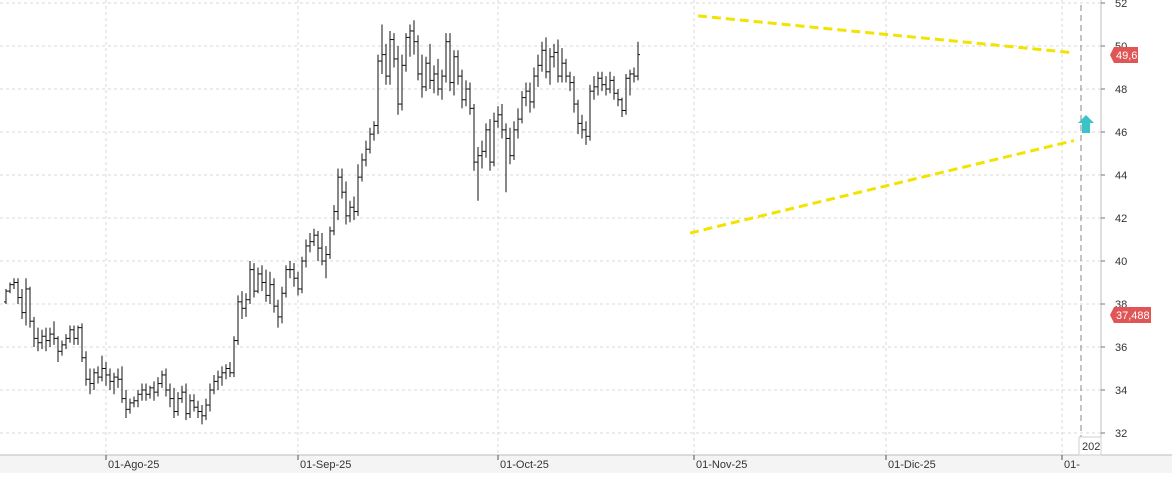 The width and height of the screenshot is (1172, 478). What do you see at coordinates (721, 465) in the screenshot?
I see `x-tick-label: 01-Nov-25` at bounding box center [721, 465].